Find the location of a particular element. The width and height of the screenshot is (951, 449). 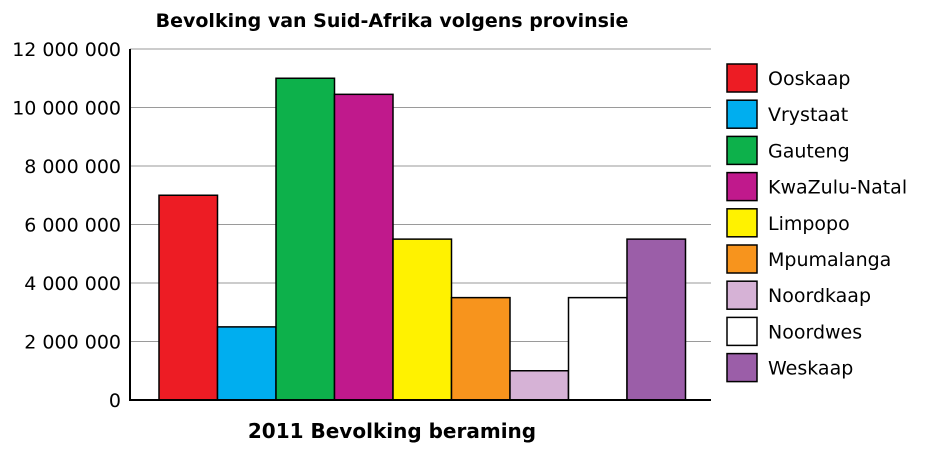

y-tick-label: 8 000 000 is located at coordinates (72, 167).